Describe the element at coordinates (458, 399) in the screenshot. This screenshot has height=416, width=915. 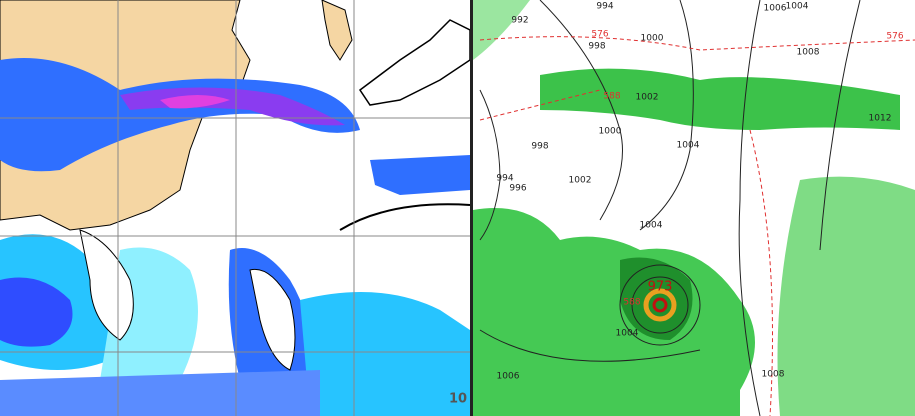
I see `panel-label: 10` at that location.